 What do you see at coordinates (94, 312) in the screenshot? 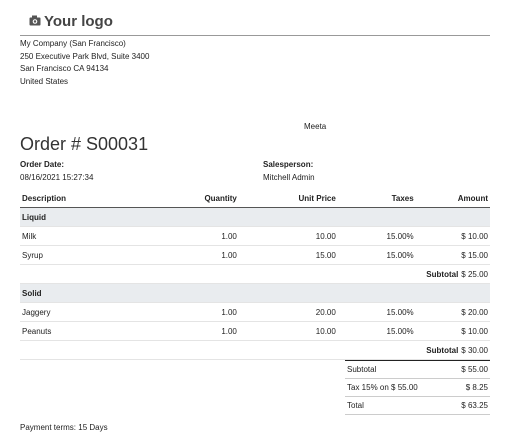
I see `cell: Jaggery` at bounding box center [94, 312].